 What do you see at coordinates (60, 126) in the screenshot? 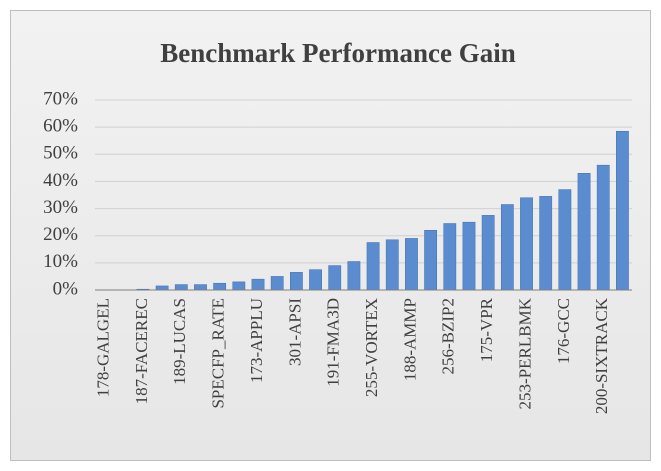
I see `y-tick-label: 60%` at bounding box center [60, 126].